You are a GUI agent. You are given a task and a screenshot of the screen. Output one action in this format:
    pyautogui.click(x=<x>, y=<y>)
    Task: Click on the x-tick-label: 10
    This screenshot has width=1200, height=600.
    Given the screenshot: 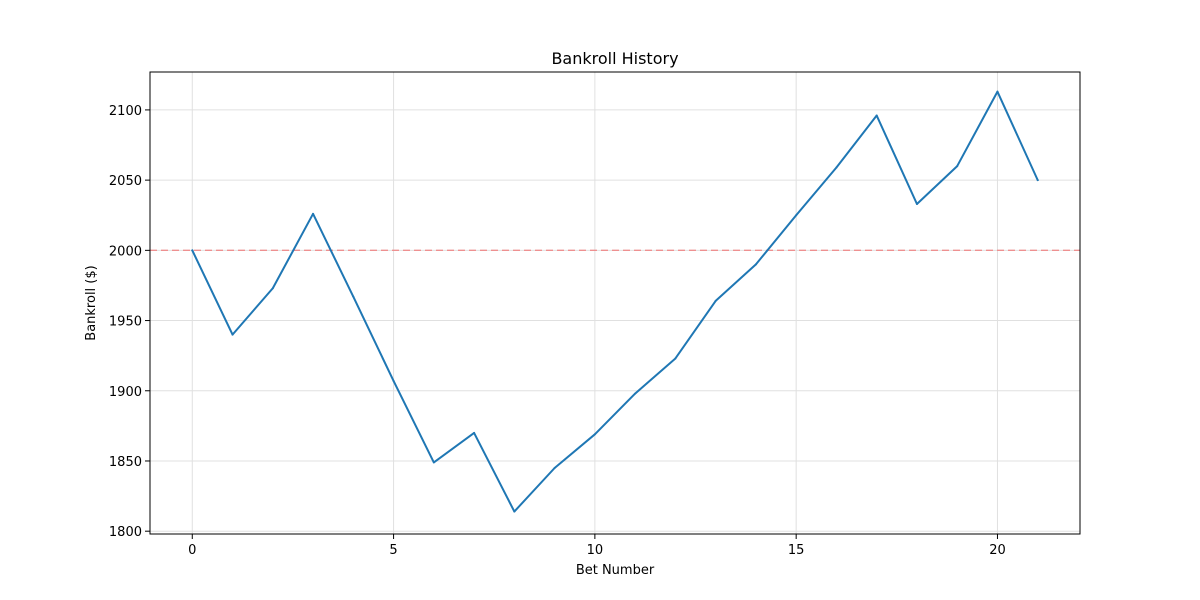 What is the action you would take?
    pyautogui.click(x=595, y=550)
    